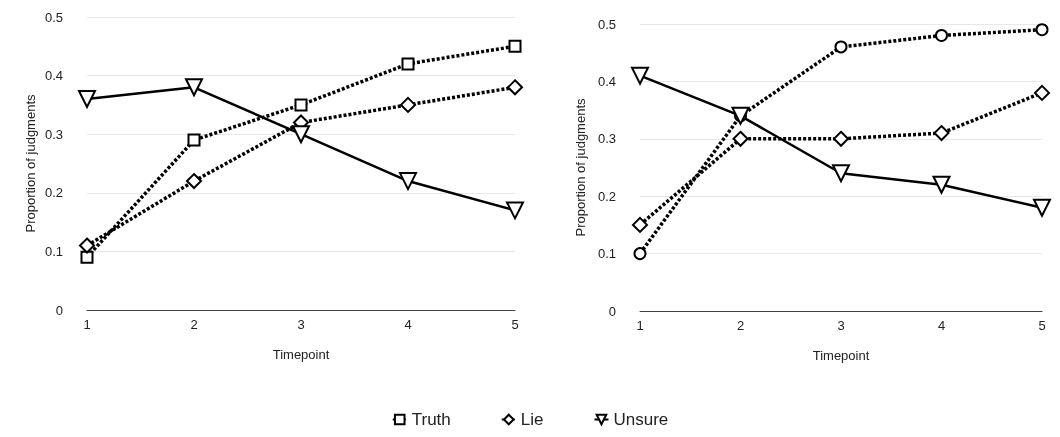 This screenshot has height=437, width=1060. What do you see at coordinates (532, 419) in the screenshot?
I see `legend-label: Lie` at bounding box center [532, 419].